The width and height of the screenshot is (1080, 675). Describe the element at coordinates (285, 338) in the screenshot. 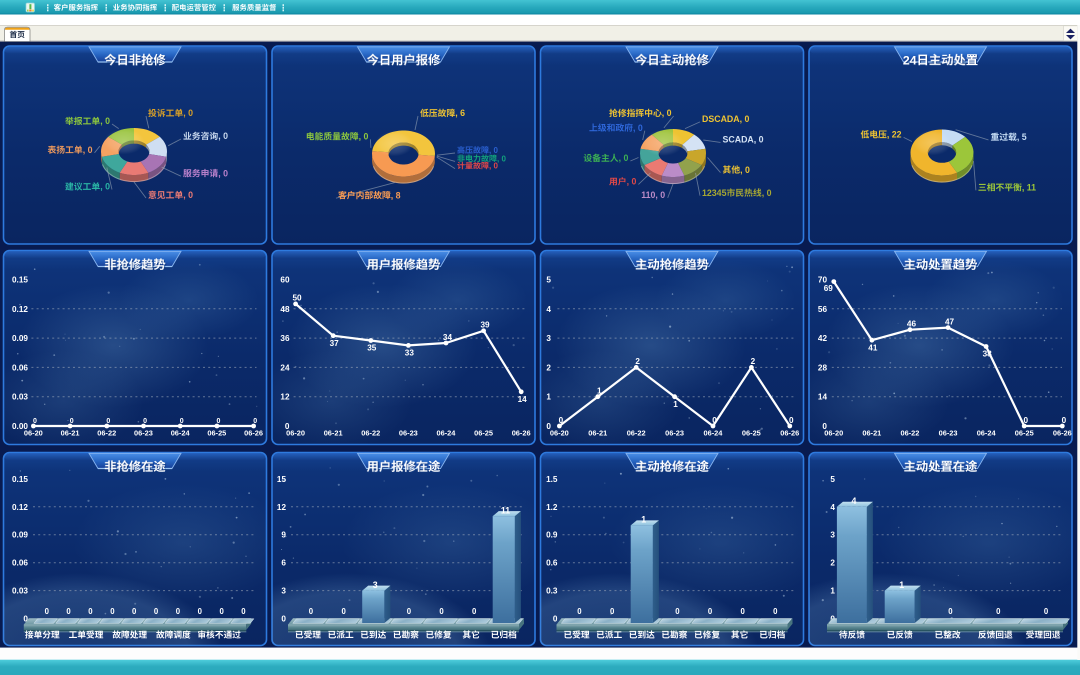

I see `svg-text: 36` at that location.